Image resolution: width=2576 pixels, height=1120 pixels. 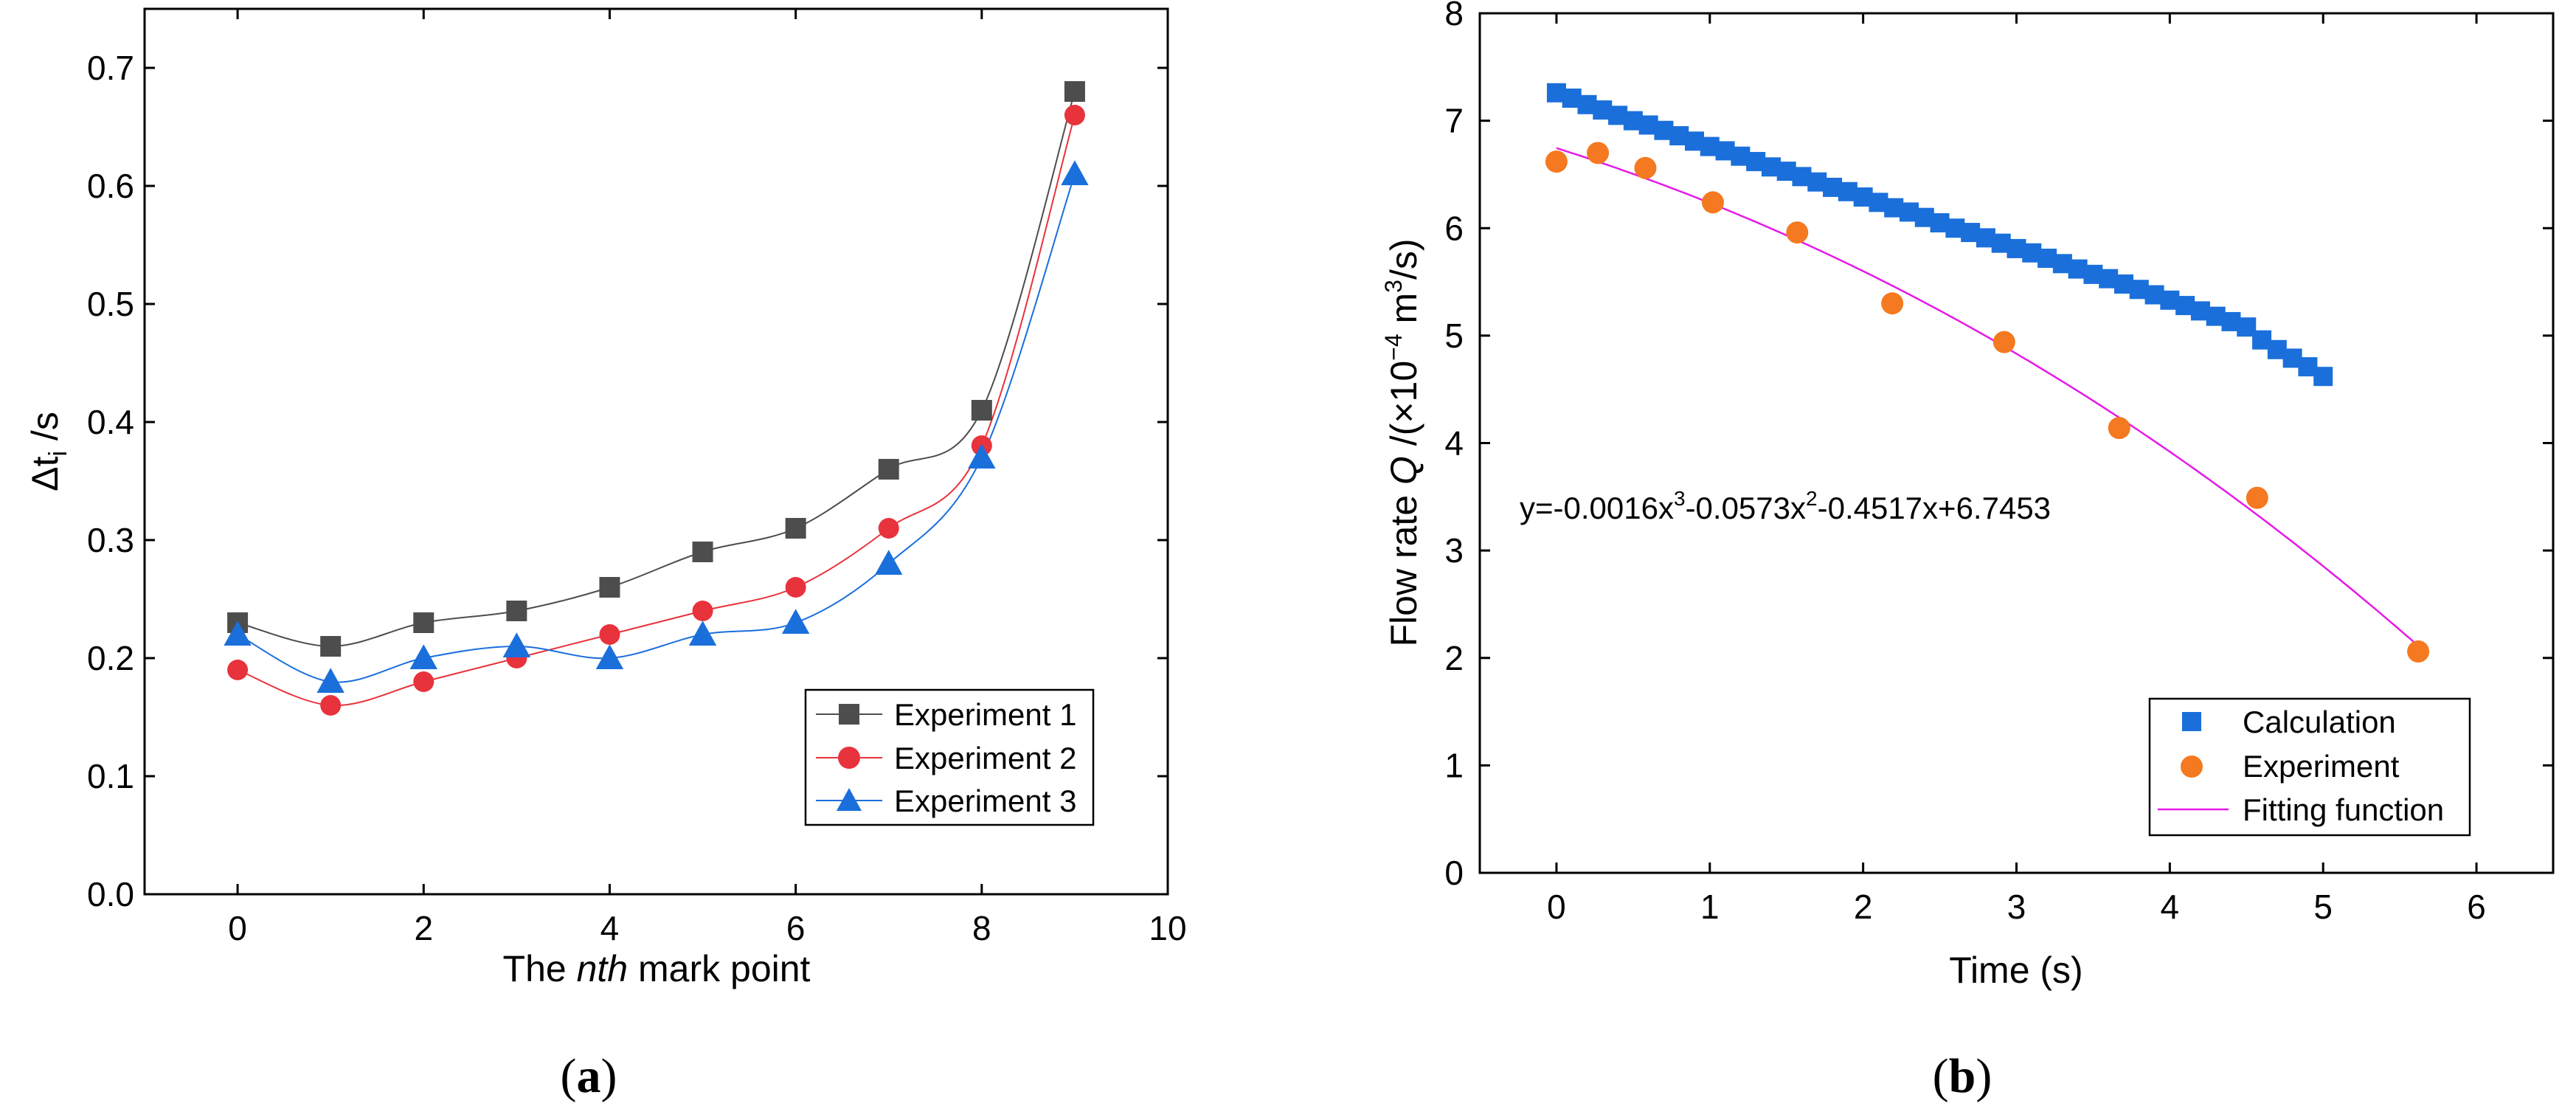 I want to click on chart-b-legend: Calculation Experiment Fitting function, so click(x=2310, y=767).